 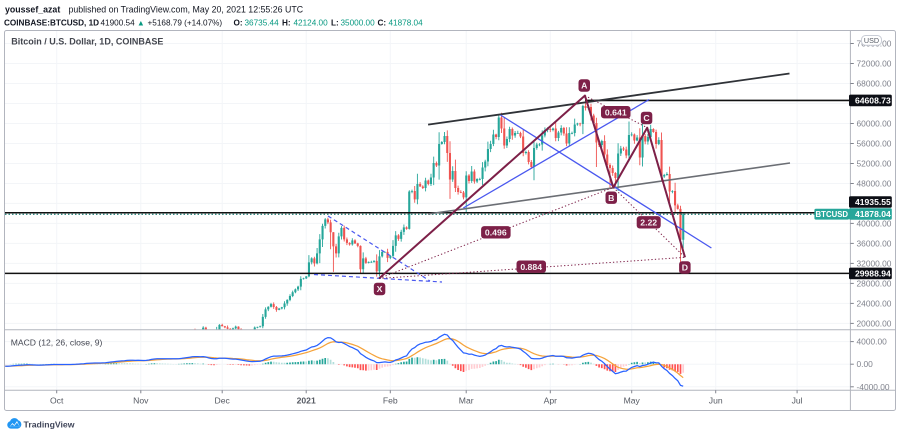 I want to click on svg-text: 24000.00, so click(x=874, y=303).